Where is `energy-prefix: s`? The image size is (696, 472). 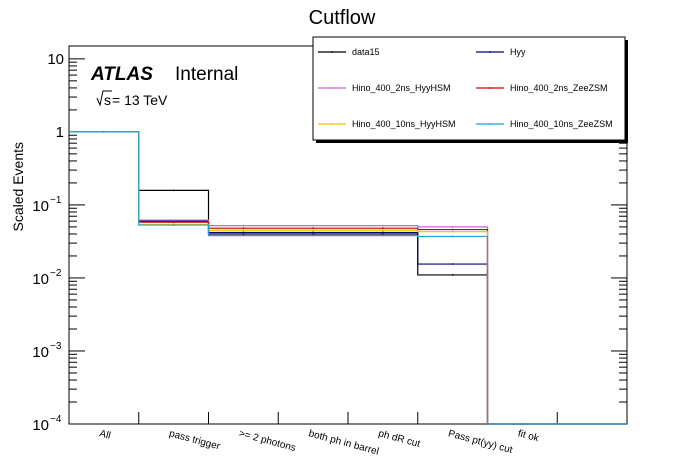 energy-prefix: s is located at coordinates (107, 100).